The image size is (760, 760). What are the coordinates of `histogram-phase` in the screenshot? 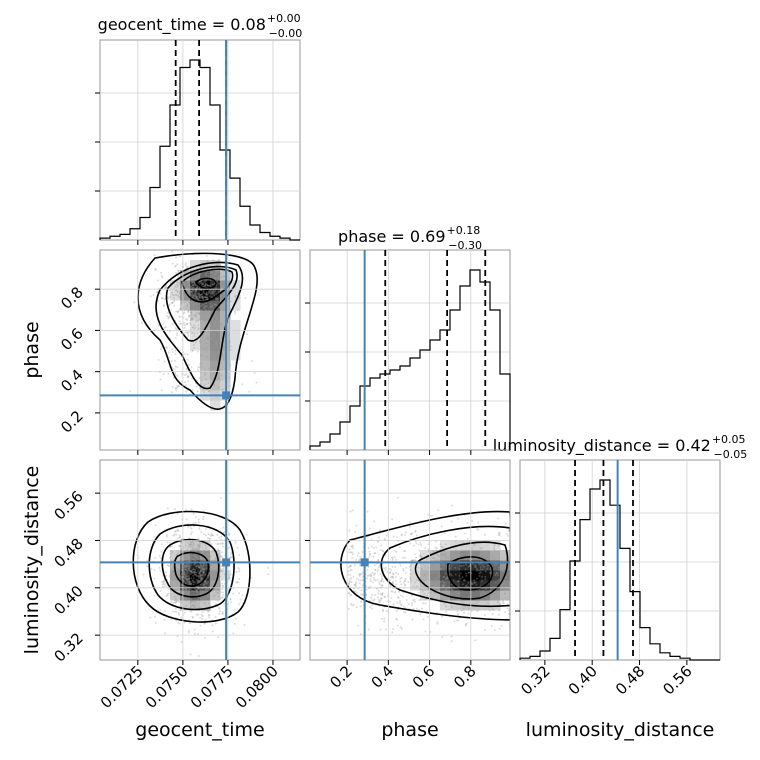 It's located at (410, 359).